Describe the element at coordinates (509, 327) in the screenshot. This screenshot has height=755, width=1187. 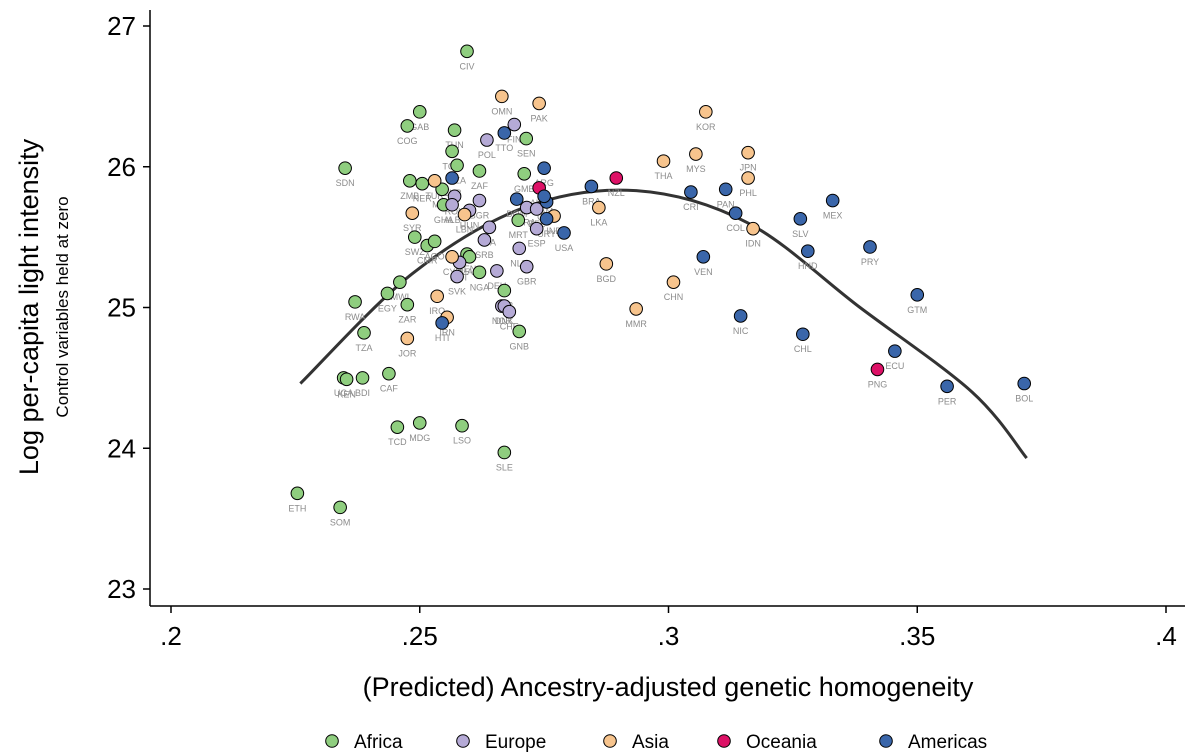
I see `point-label: CHE` at that location.